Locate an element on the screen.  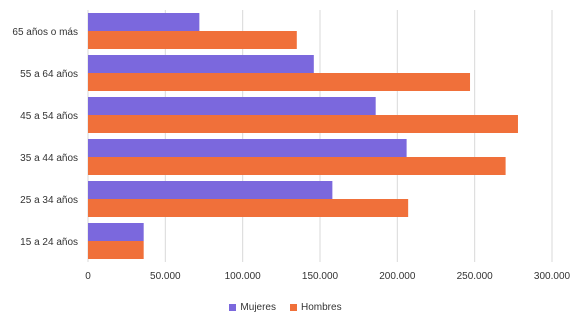
x-tick-label-1: 50.000 is located at coordinates (165, 276).